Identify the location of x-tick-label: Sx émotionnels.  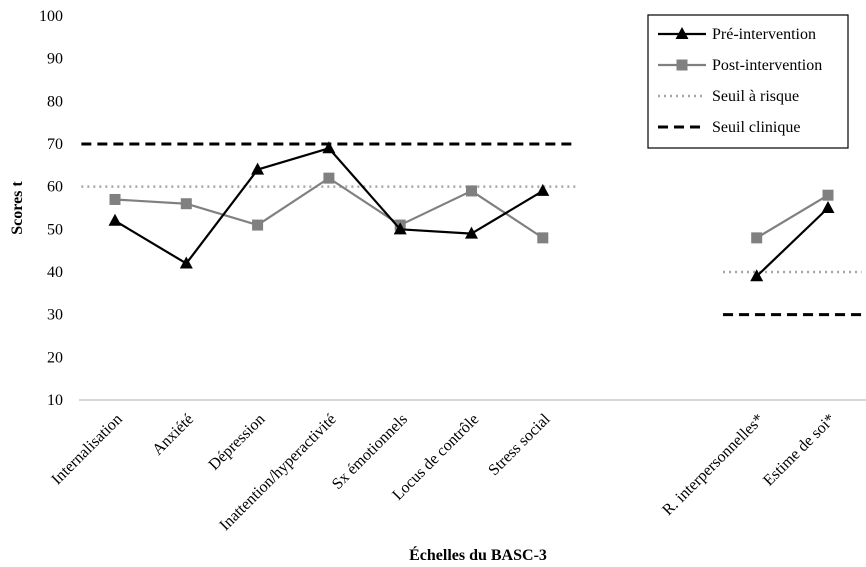
(370, 452).